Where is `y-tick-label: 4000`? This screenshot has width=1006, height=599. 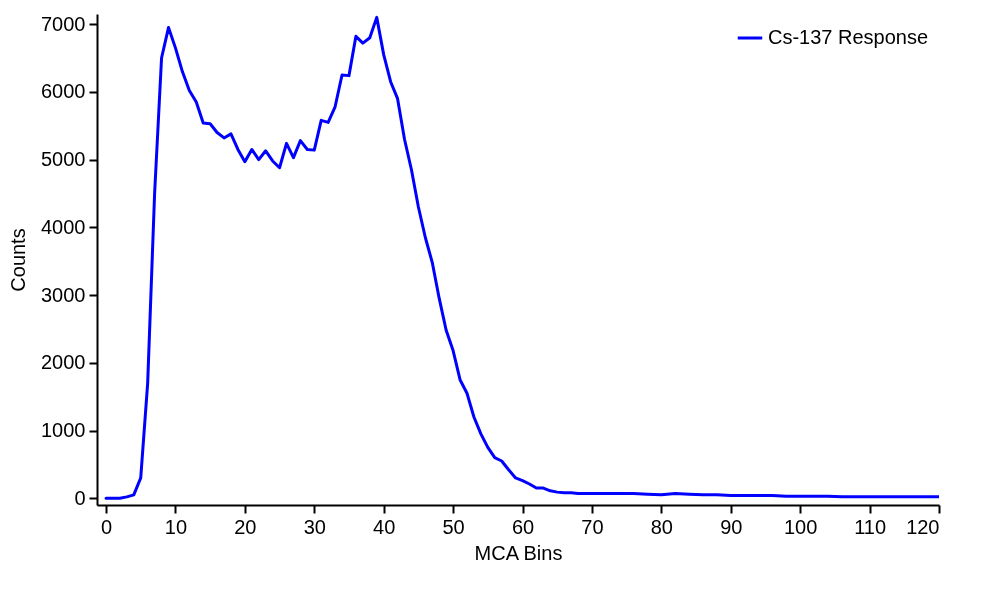 y-tick-label: 4000 is located at coordinates (63, 226).